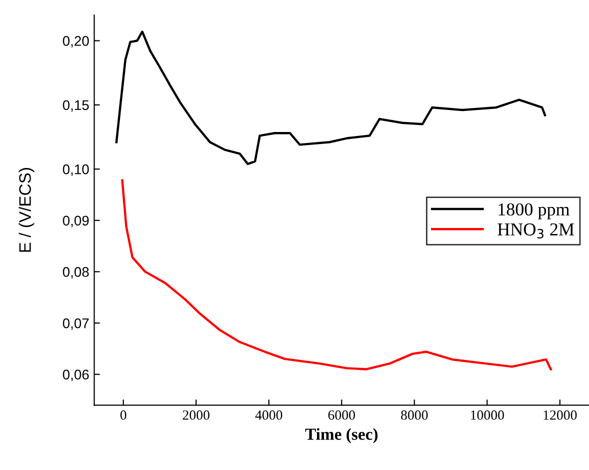 The image size is (589, 470). What do you see at coordinates (26, 210) in the screenshot?
I see `y-axis-title: E / (V/ECS)` at bounding box center [26, 210].